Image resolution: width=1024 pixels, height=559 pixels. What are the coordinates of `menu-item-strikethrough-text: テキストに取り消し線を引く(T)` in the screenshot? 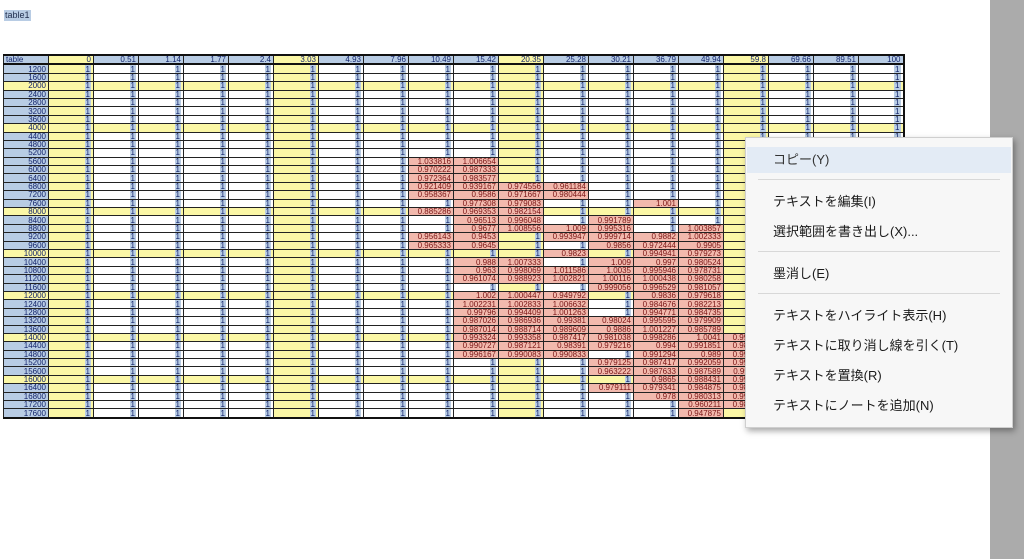 It's located at (866, 345).